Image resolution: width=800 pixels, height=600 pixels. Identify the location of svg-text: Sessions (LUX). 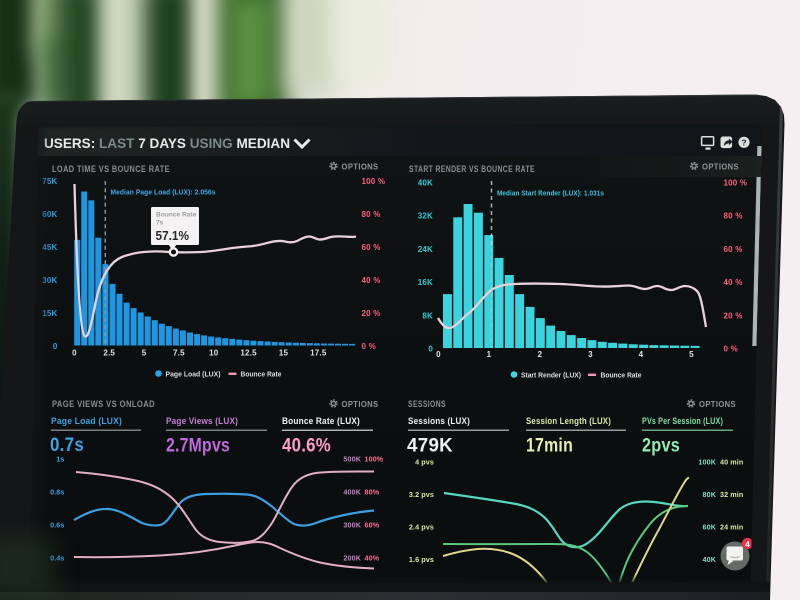
(439, 421).